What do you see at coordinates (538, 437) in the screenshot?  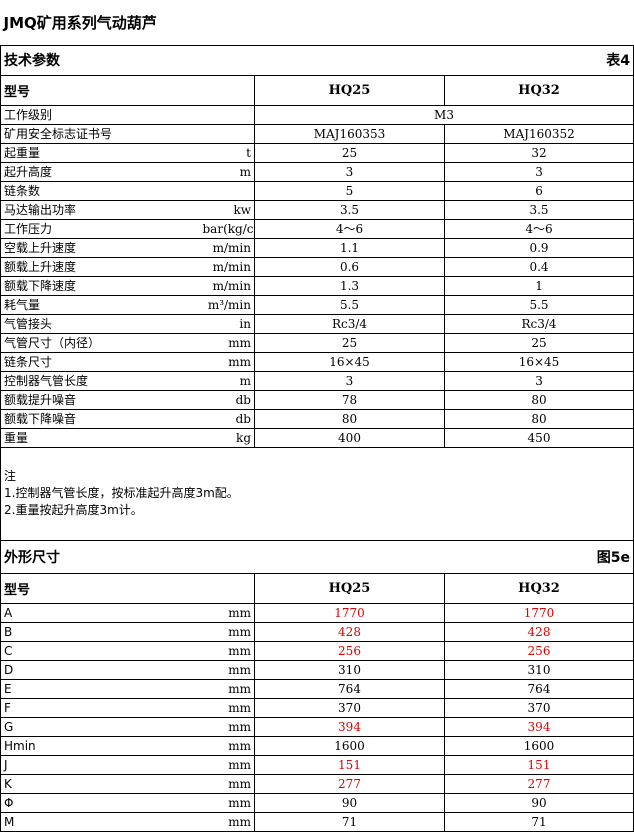 I see `value-cell: 450` at bounding box center [538, 437].